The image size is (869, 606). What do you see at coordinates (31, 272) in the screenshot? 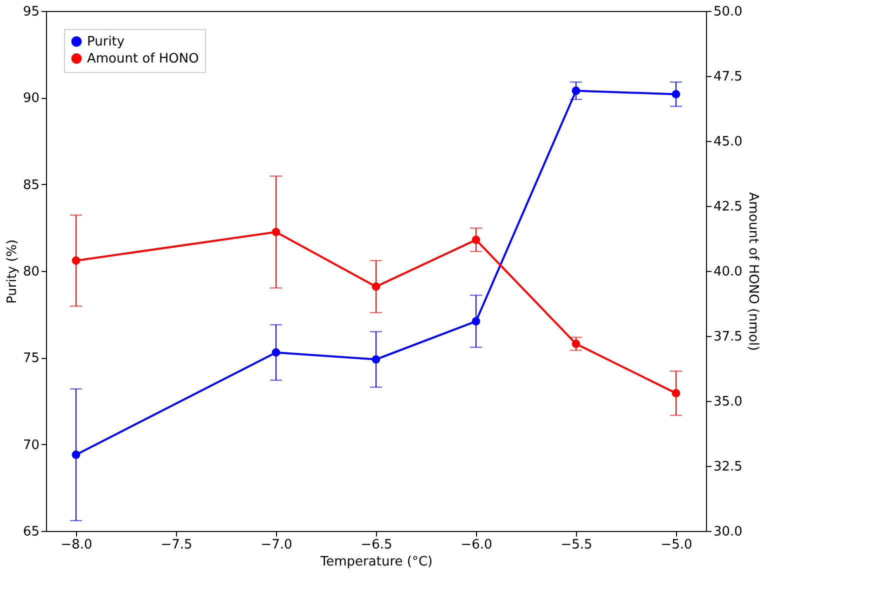
I see `y-tick-label: 80` at bounding box center [31, 272].